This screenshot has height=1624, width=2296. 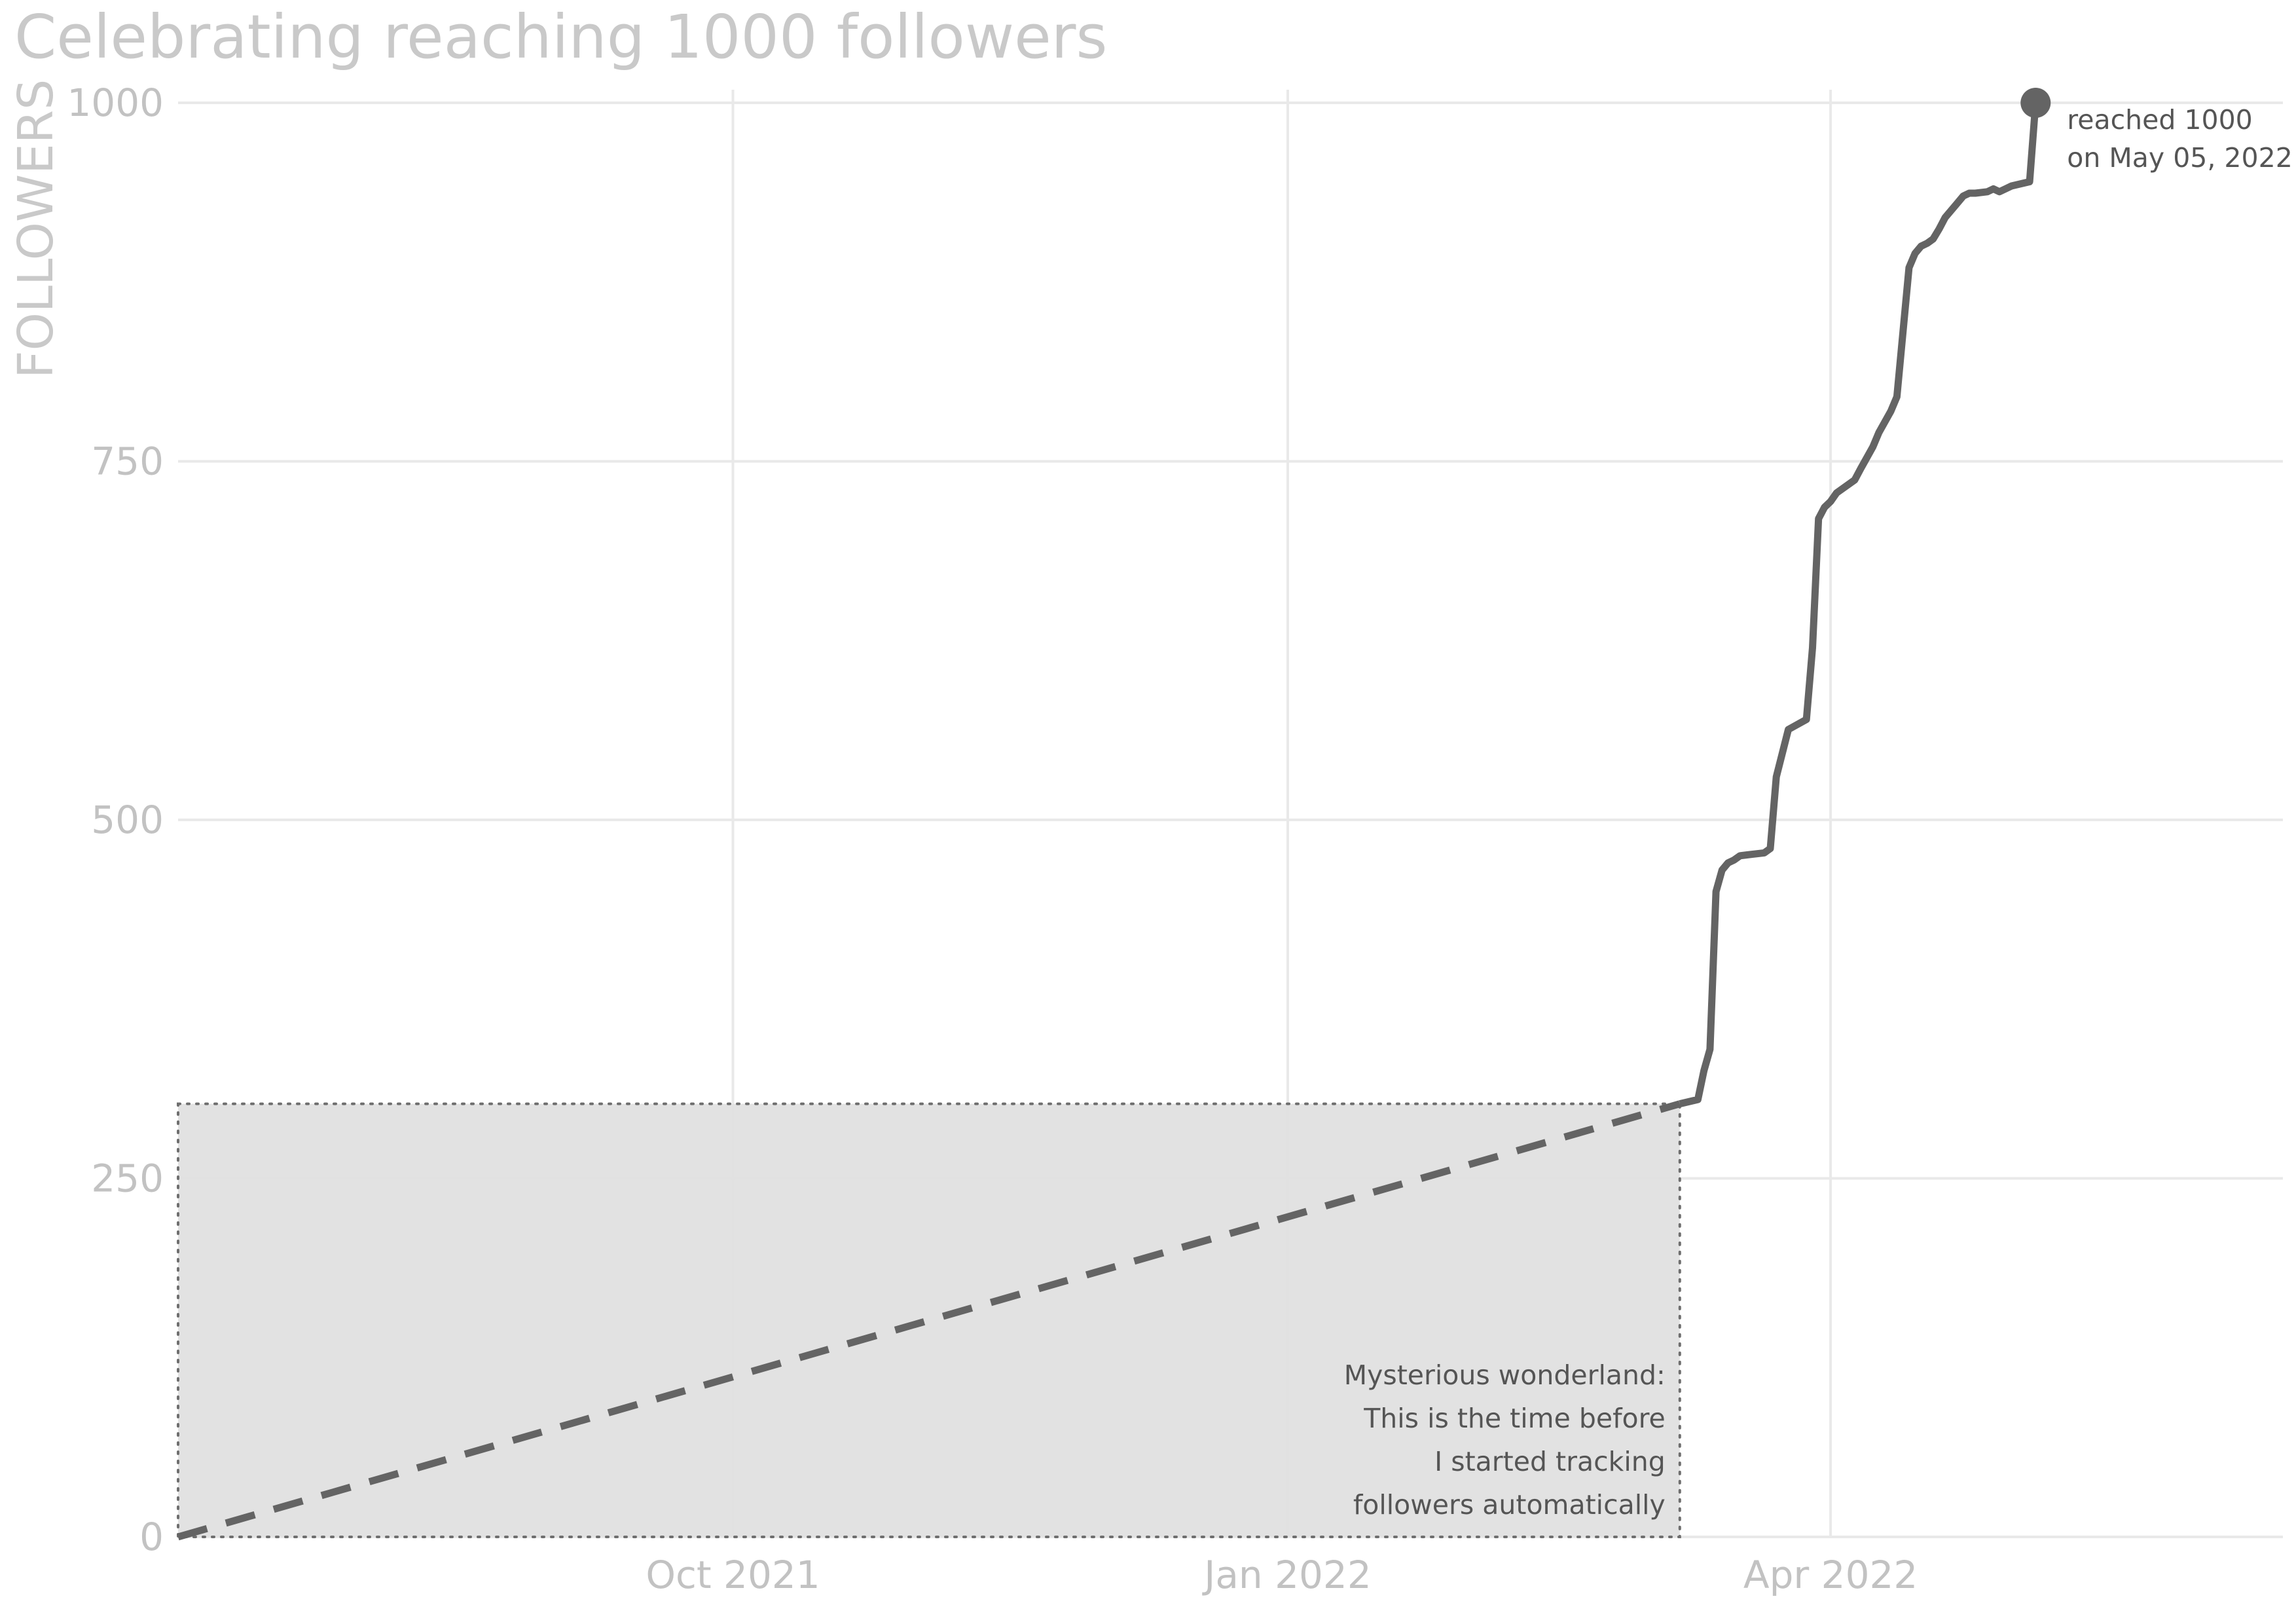 What do you see at coordinates (2035, 103) in the screenshot?
I see `milestone-point` at bounding box center [2035, 103].